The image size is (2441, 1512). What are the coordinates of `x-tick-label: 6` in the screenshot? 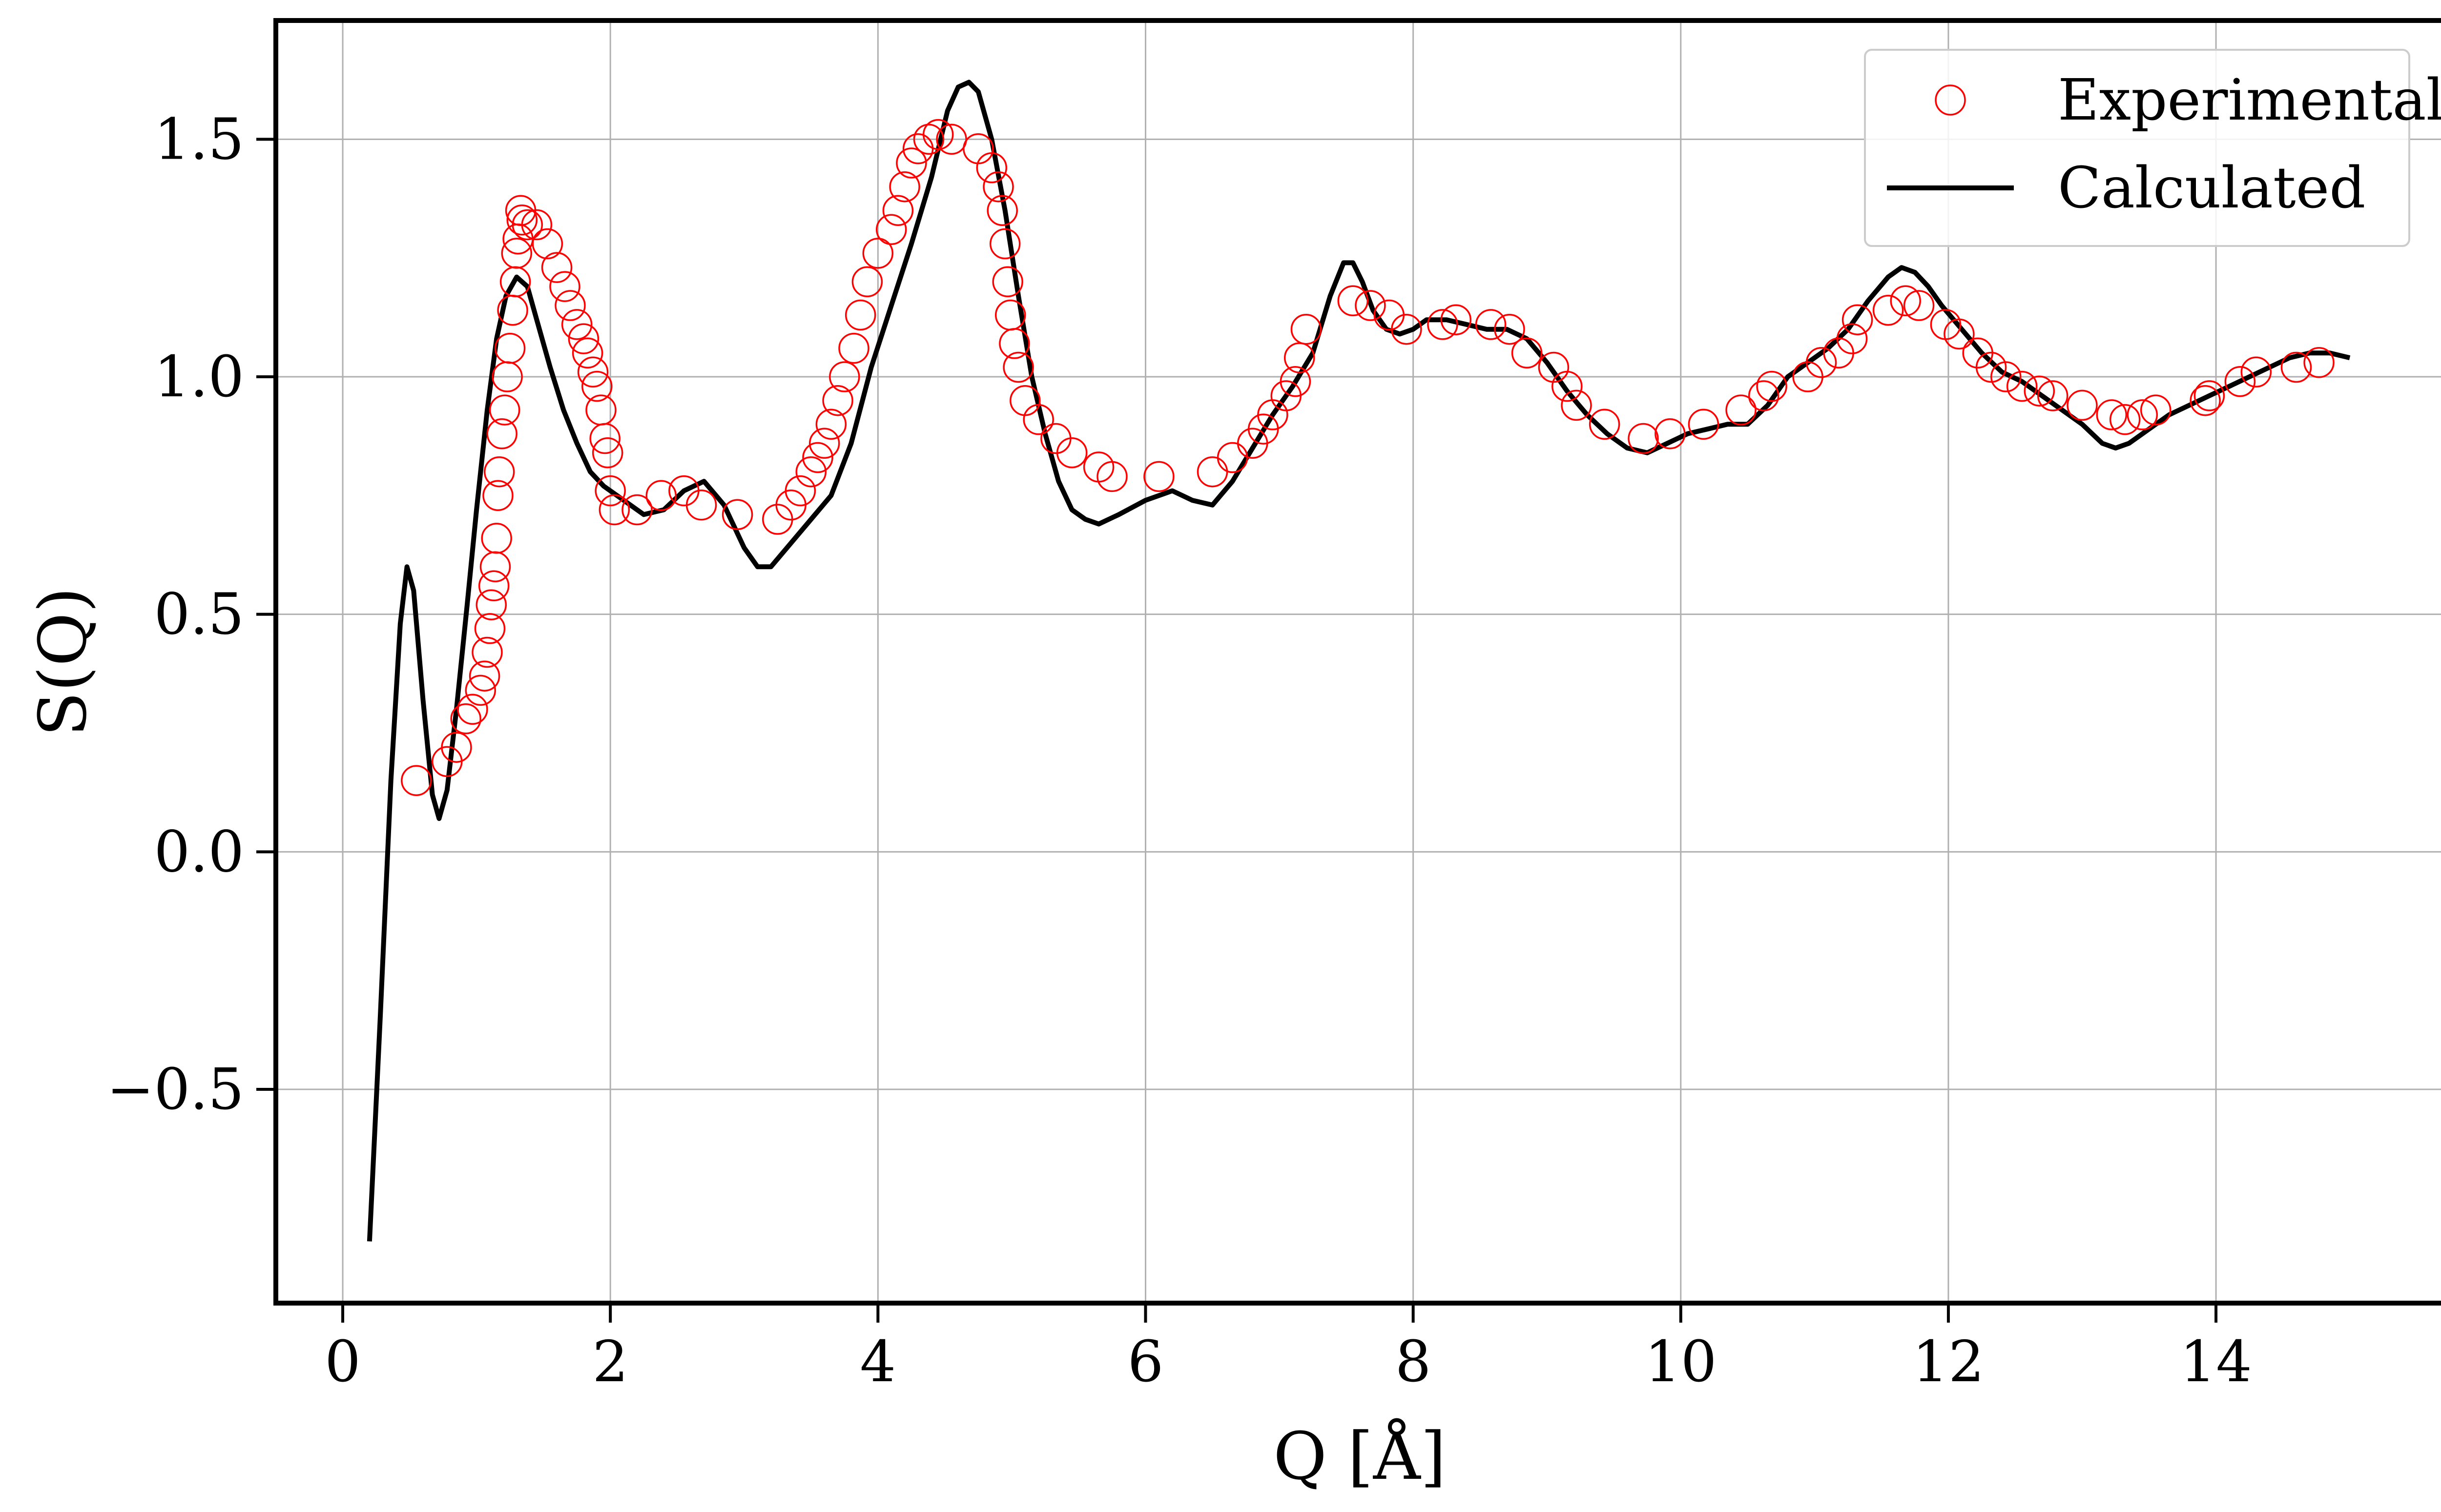 It's located at (1146, 1362).